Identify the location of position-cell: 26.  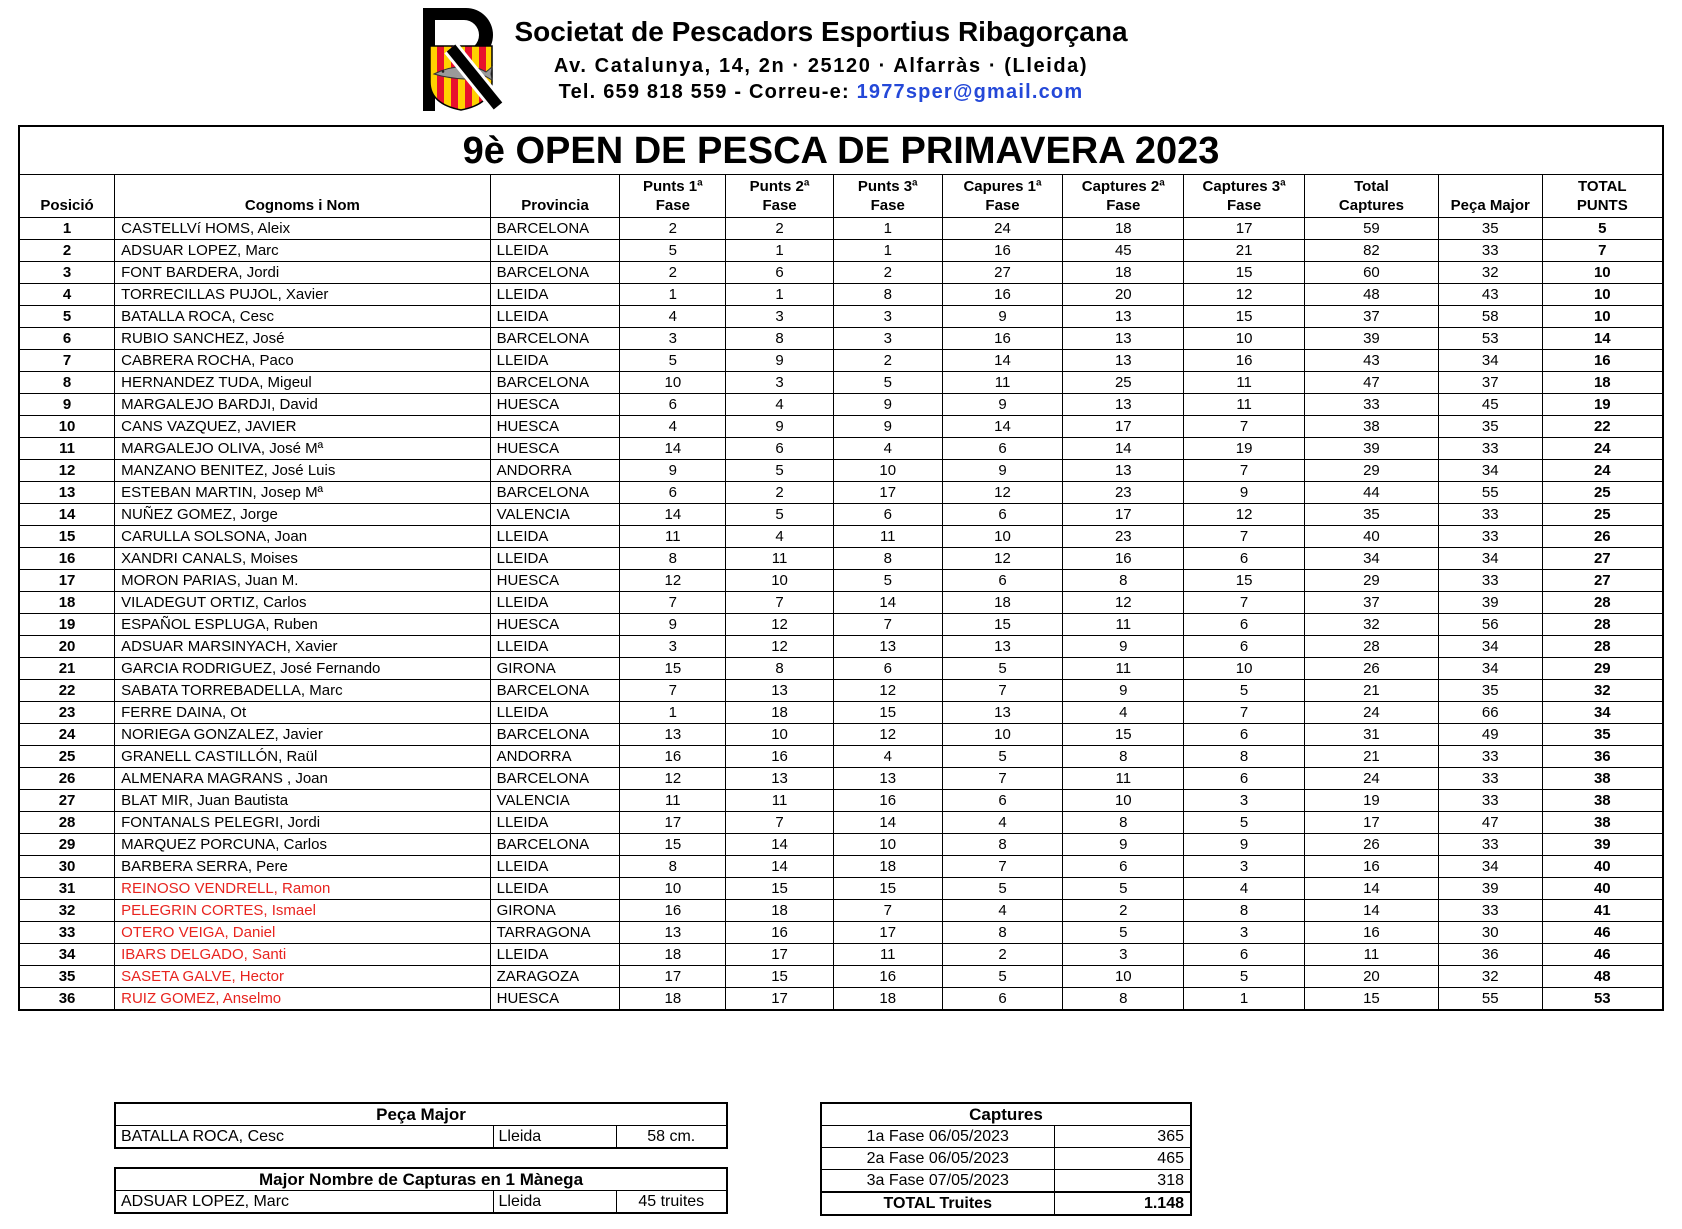
(67, 778).